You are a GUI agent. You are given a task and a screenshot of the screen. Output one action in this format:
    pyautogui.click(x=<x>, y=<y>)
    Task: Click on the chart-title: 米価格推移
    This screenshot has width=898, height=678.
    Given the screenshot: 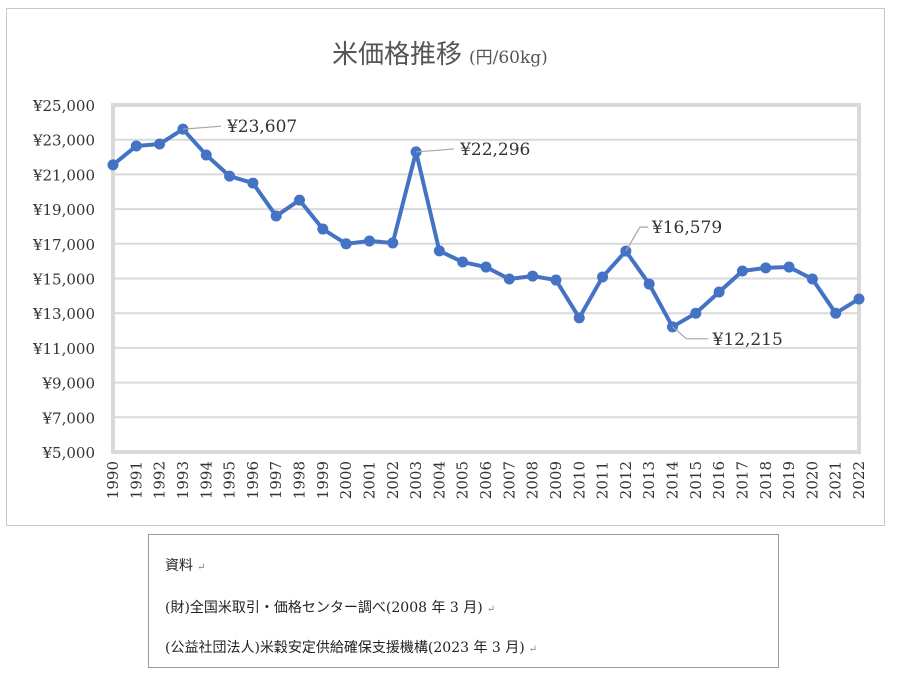 What is the action you would take?
    pyautogui.click(x=397, y=55)
    